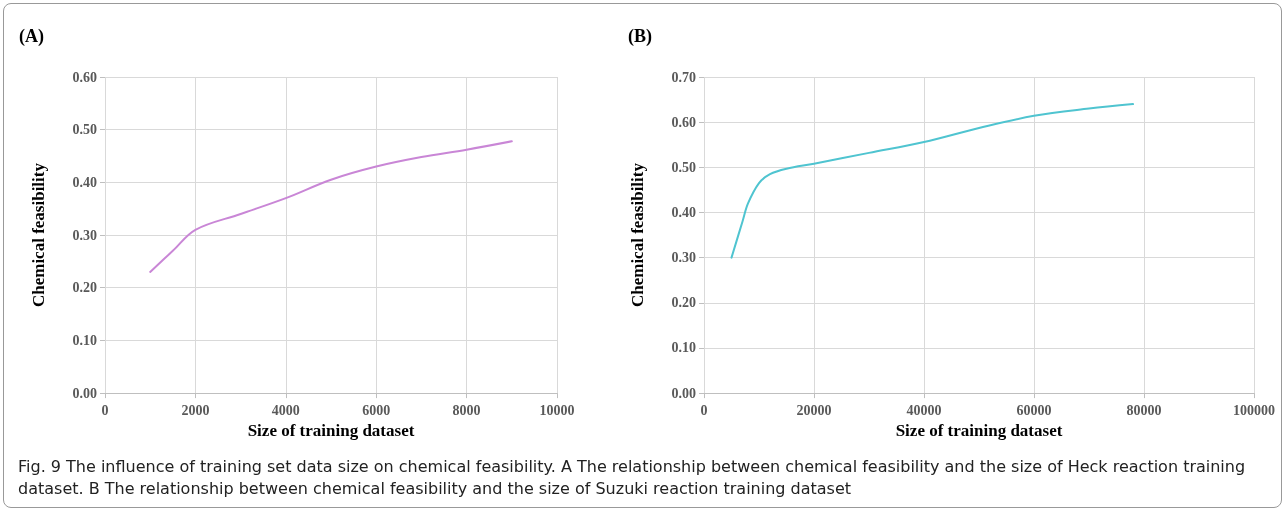 This screenshot has width=1285, height=513. What do you see at coordinates (640, 36) in the screenshot?
I see `chart-title: (B)` at bounding box center [640, 36].